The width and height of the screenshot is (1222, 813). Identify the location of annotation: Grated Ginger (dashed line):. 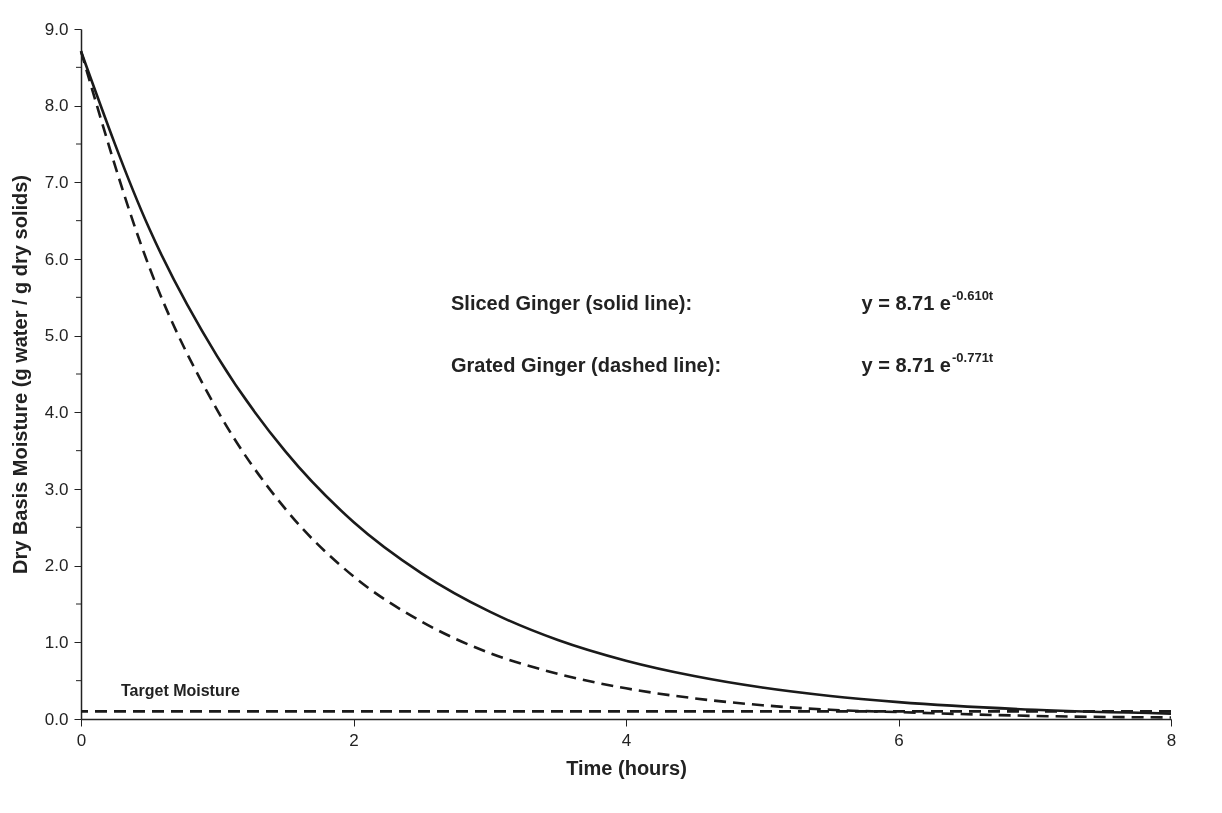
(586, 365).